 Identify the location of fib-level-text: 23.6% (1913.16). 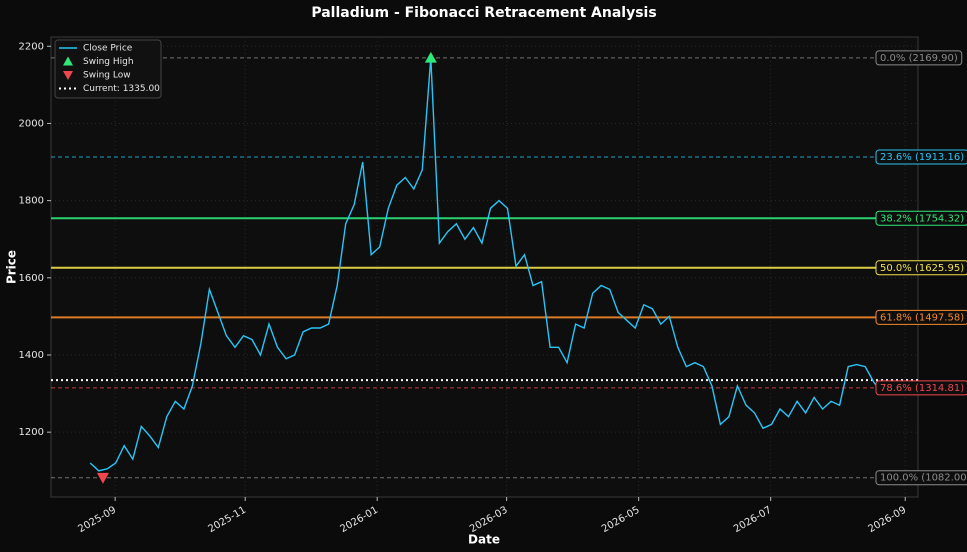
(922, 157).